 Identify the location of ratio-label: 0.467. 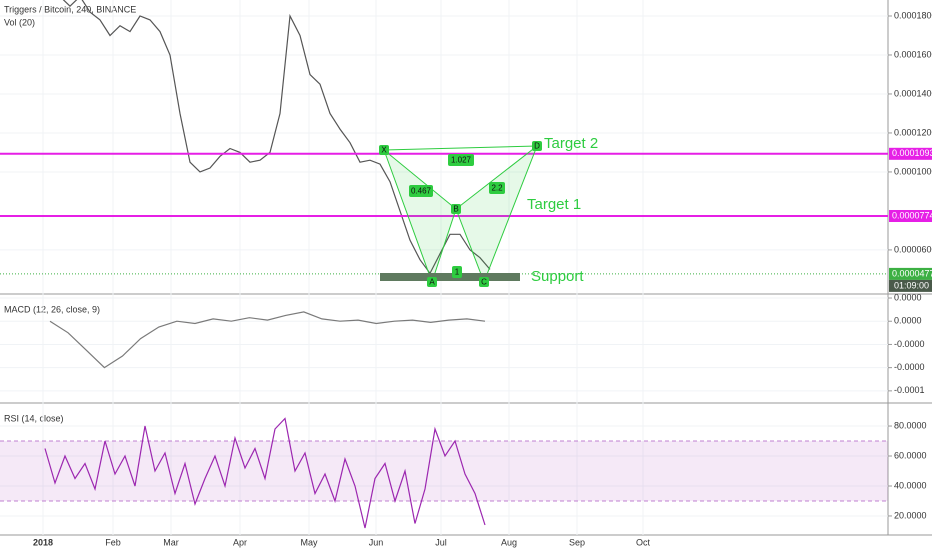
(421, 191).